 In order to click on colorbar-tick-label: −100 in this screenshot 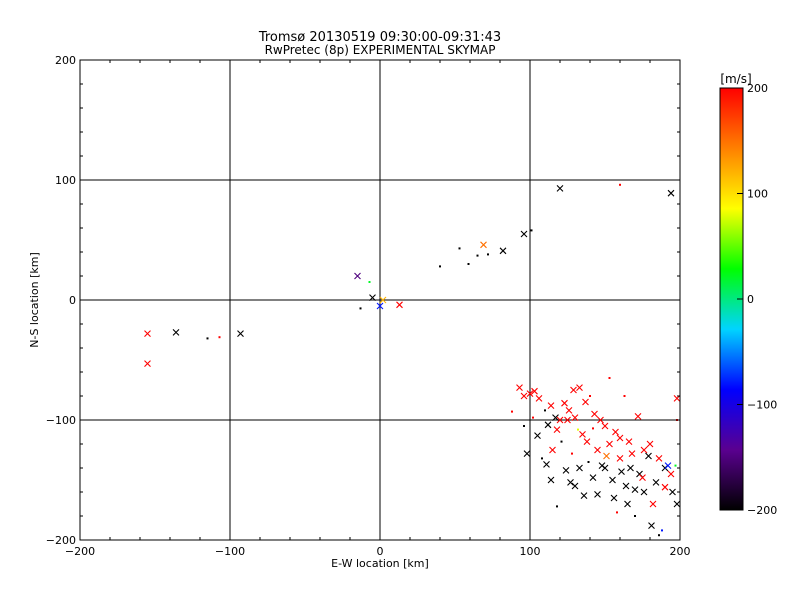, I will do `click(762, 405)`.